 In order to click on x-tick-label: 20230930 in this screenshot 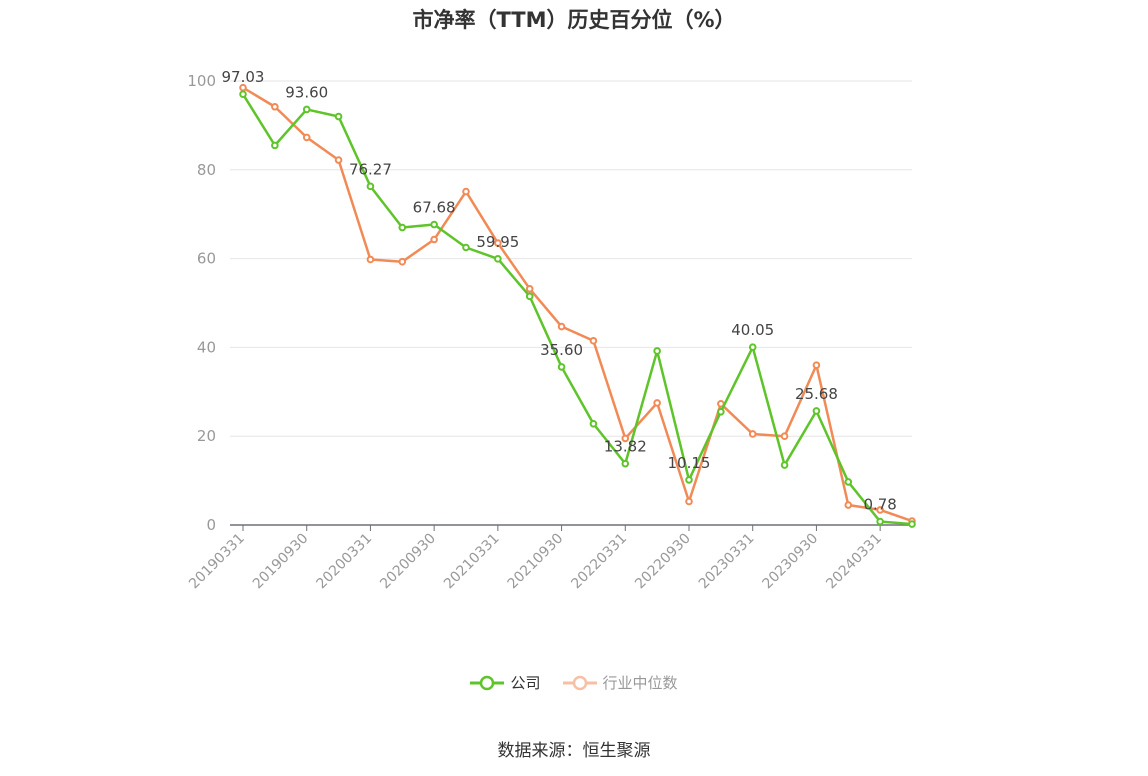, I will do `click(791, 562)`.